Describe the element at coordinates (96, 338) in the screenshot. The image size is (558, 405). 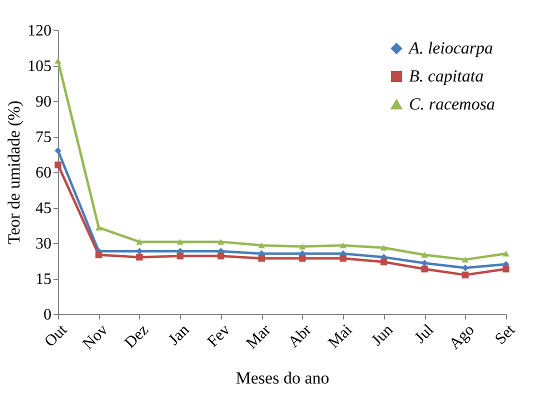
I see `x-tick-label: Nov` at that location.